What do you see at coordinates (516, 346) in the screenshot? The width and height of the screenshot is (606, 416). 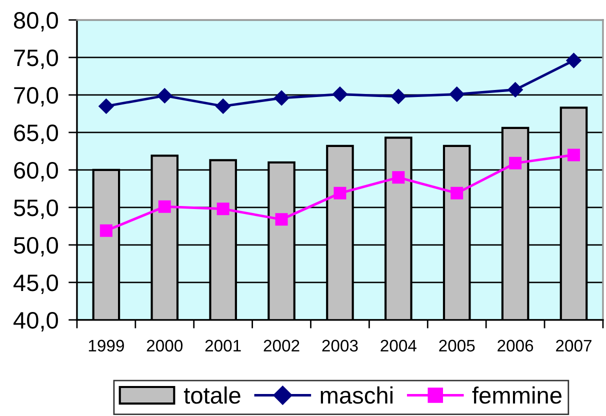 I see `x-tick-label: 2006` at bounding box center [516, 346].